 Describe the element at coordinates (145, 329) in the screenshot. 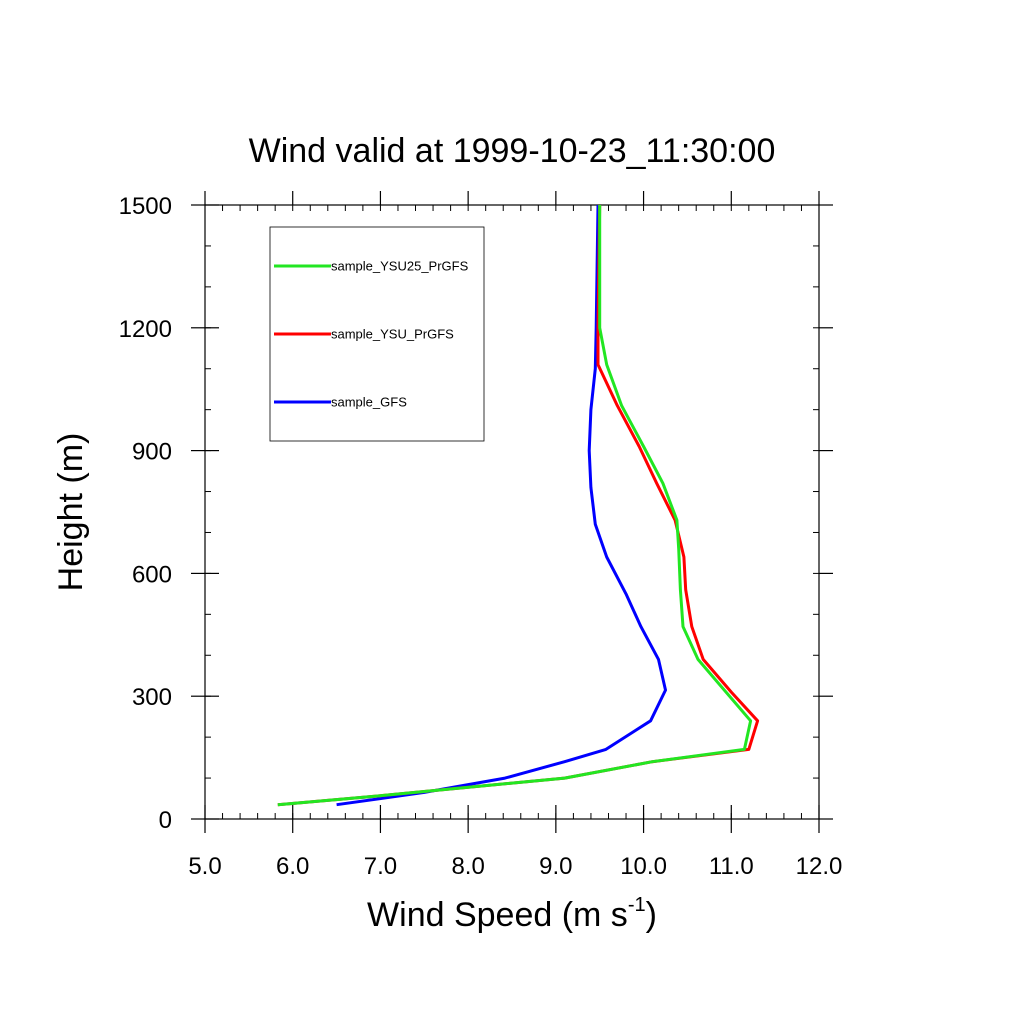

I see `y-tick-label: 1200` at that location.